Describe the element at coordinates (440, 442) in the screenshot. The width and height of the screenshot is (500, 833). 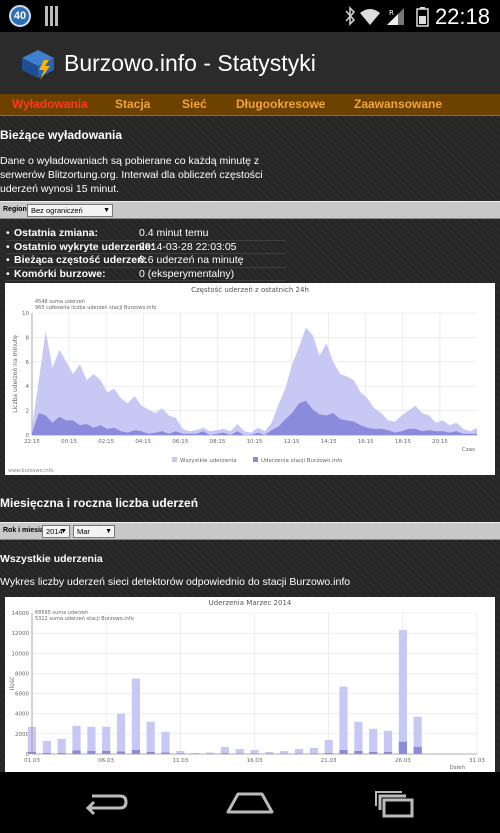
I see `x-tick-label: 20:15` at that location.